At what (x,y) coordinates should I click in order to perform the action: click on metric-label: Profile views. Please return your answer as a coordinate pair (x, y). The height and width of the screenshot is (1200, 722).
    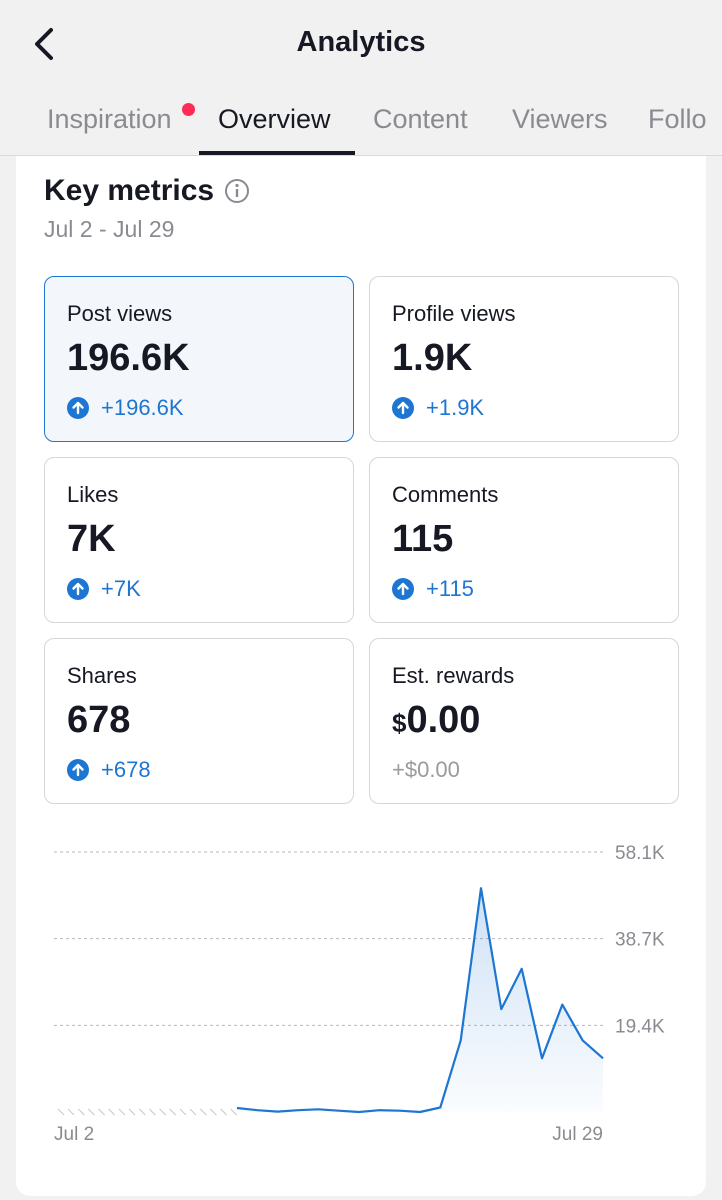
    Looking at the image, I should click on (454, 313).